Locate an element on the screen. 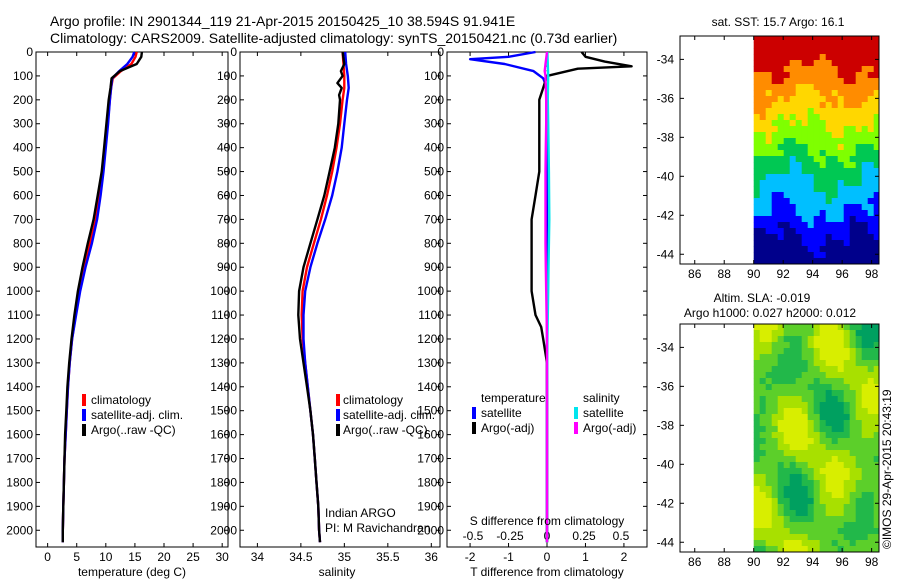  depth-tick-label: 1700 is located at coordinates (223, 459).